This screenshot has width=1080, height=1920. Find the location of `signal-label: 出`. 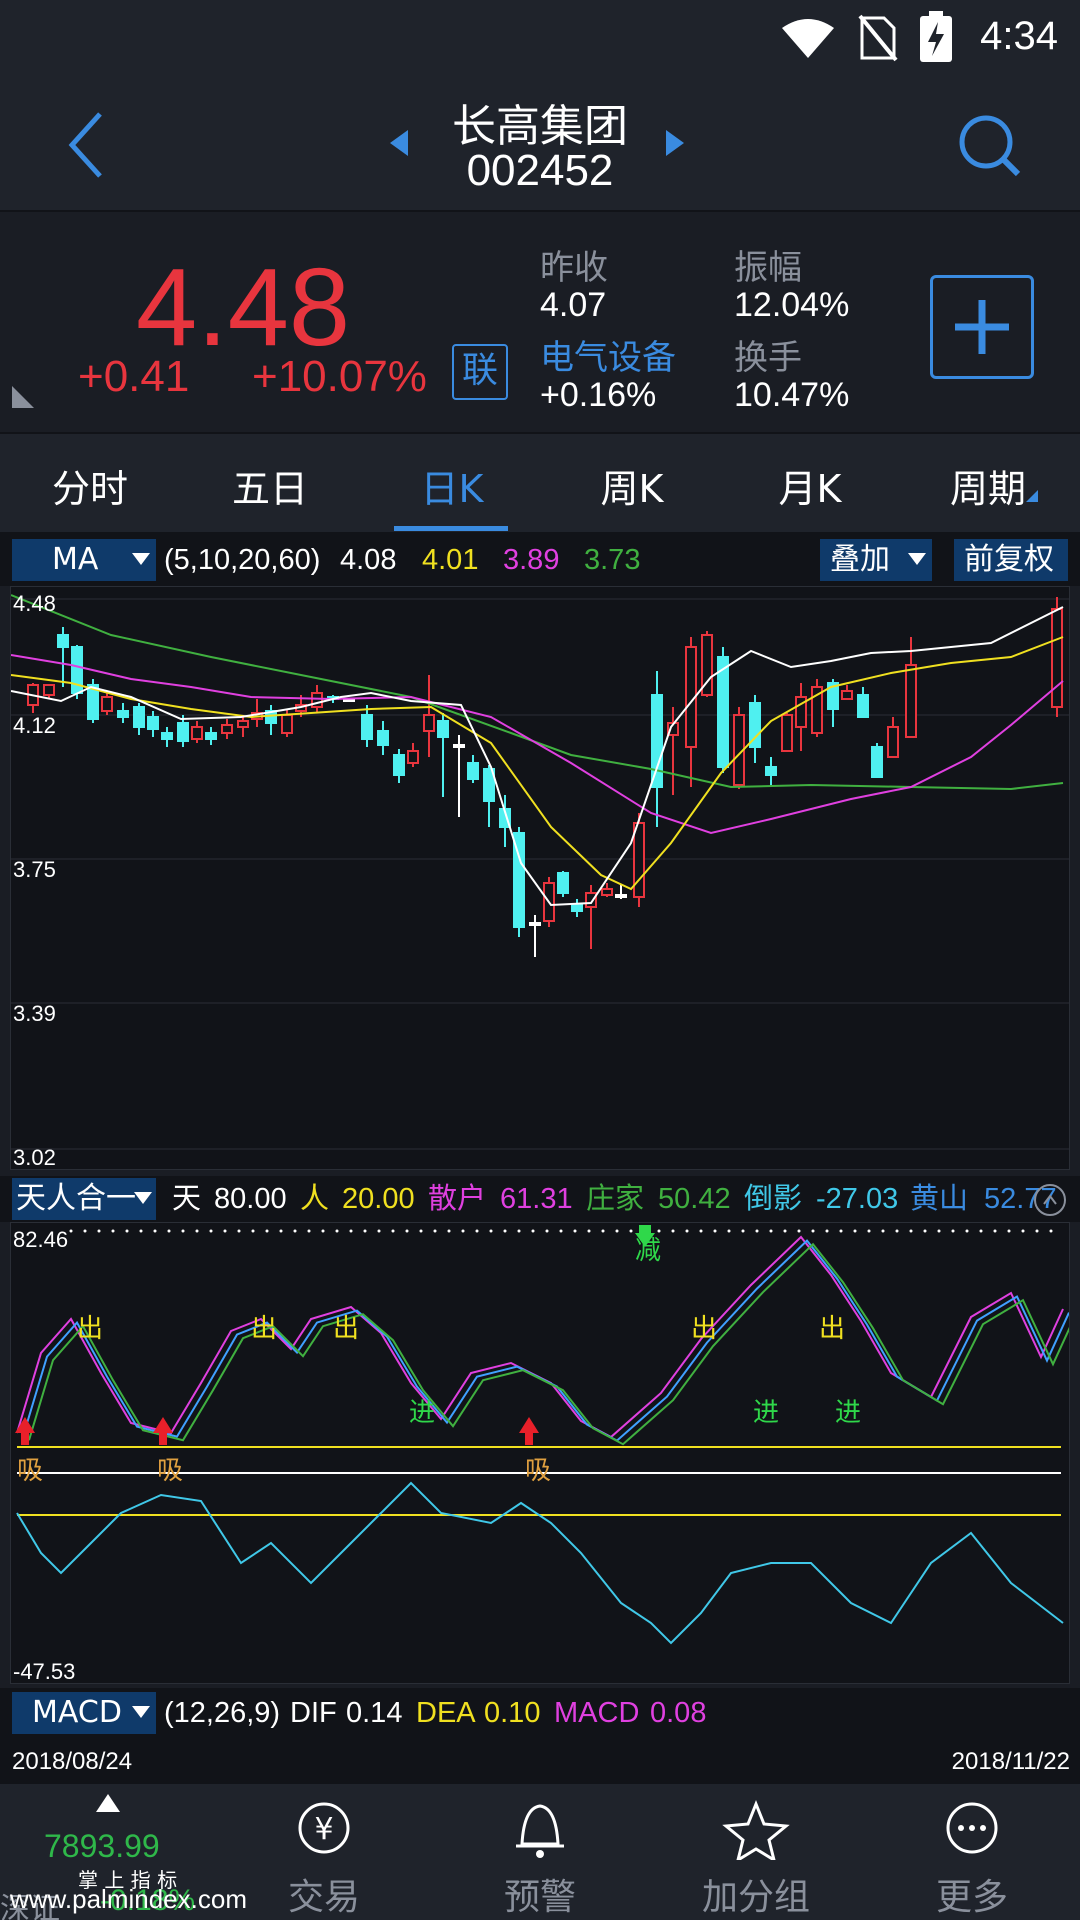

signal-label: 出 is located at coordinates (832, 1329).